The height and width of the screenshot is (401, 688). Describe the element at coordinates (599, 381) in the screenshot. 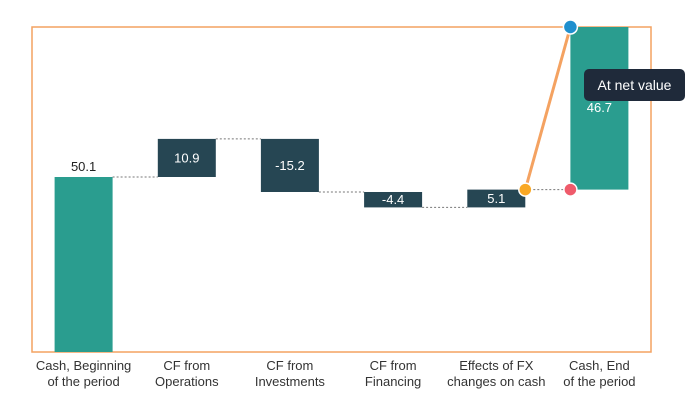

I see `x-tick-label-5-1: of the period` at that location.